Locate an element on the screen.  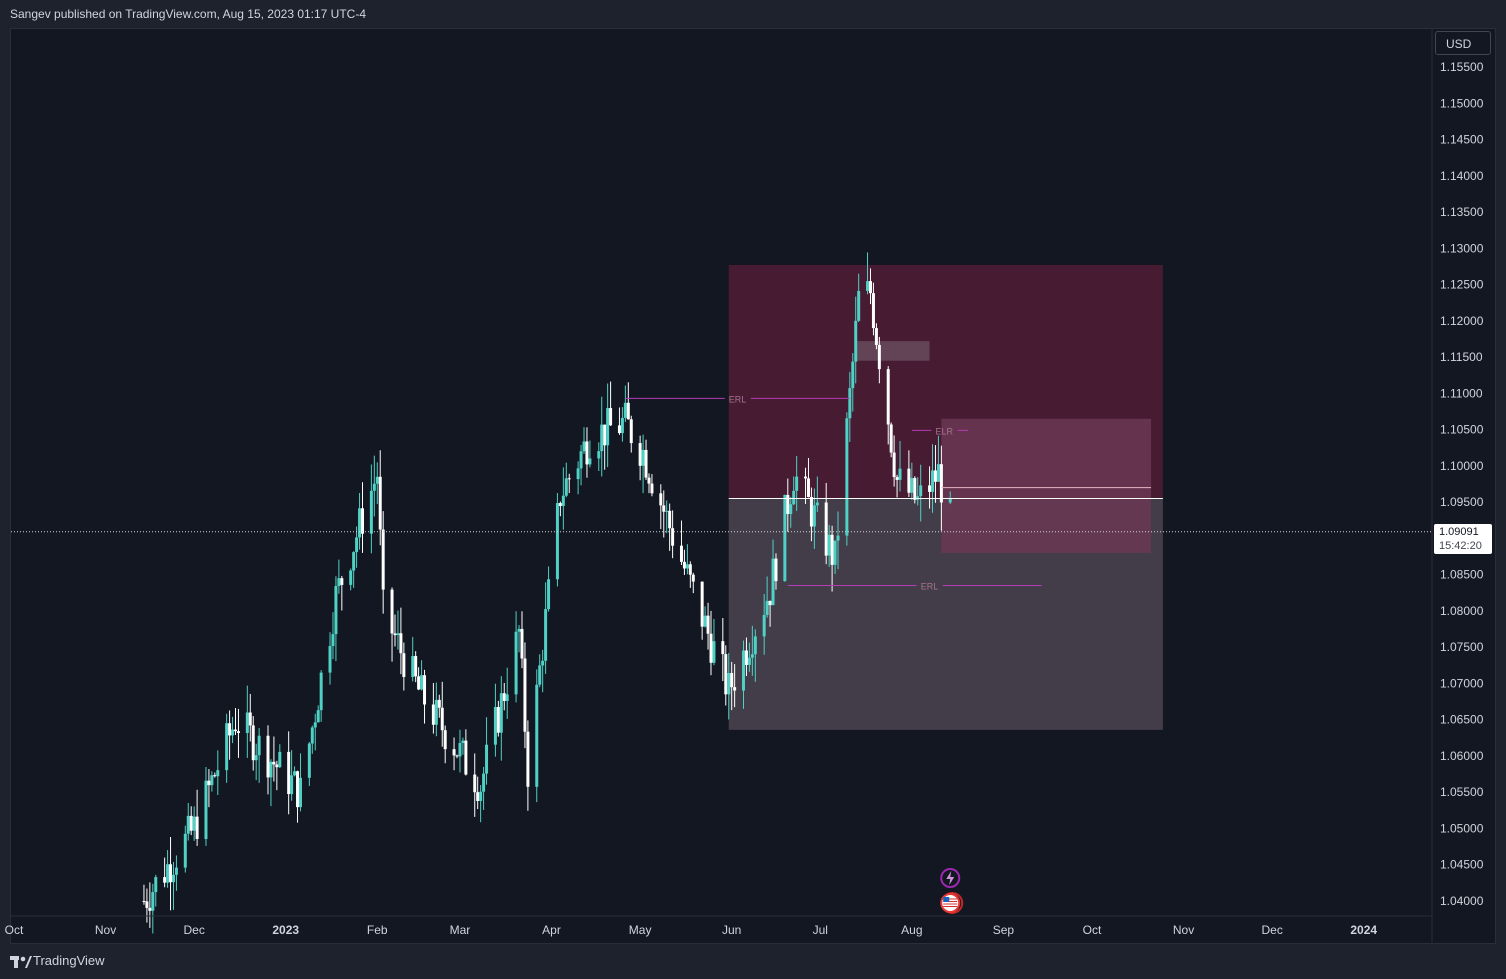
liquidity-level-label: ELR is located at coordinates (944, 431).